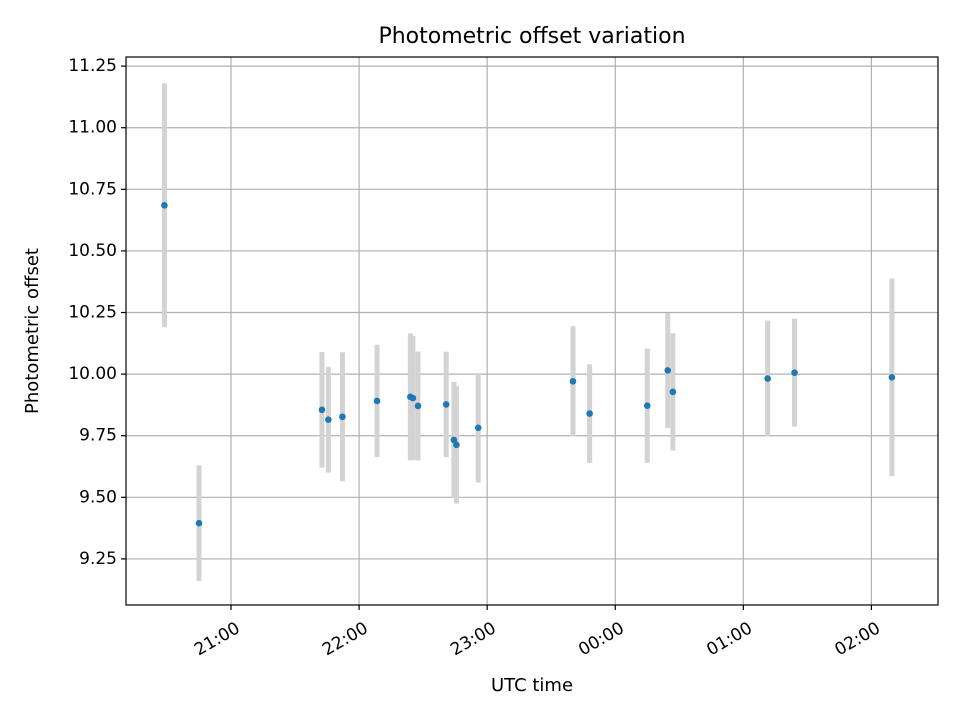  What do you see at coordinates (98, 559) in the screenshot?
I see `y-tick-label-0: 9.25` at bounding box center [98, 559].